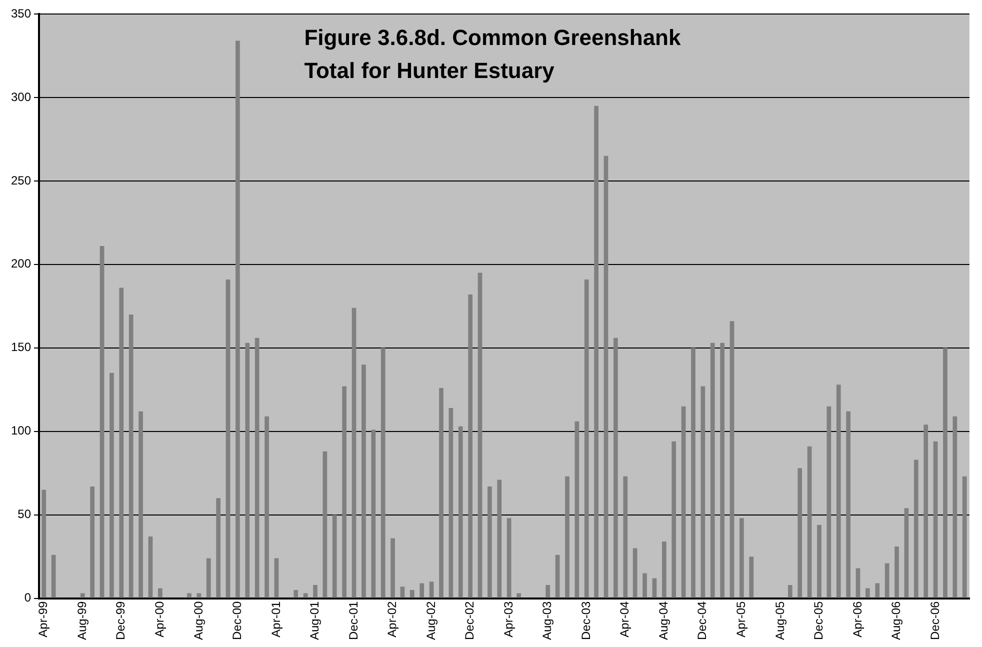  Describe the element at coordinates (28, 597) in the screenshot. I see `y-tick-label: 0` at that location.